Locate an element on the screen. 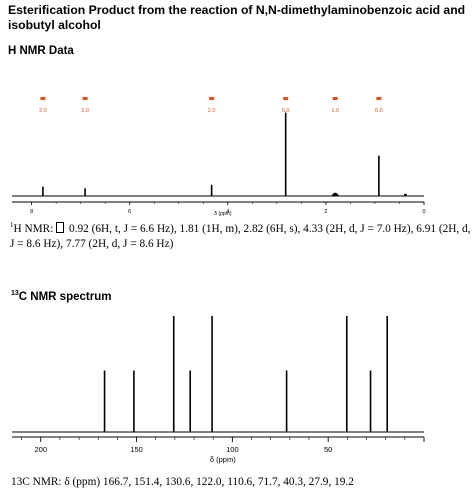 Image resolution: width=474 pixels, height=504 pixels. h-nmr-heading: H NMR Data is located at coordinates (41, 51).